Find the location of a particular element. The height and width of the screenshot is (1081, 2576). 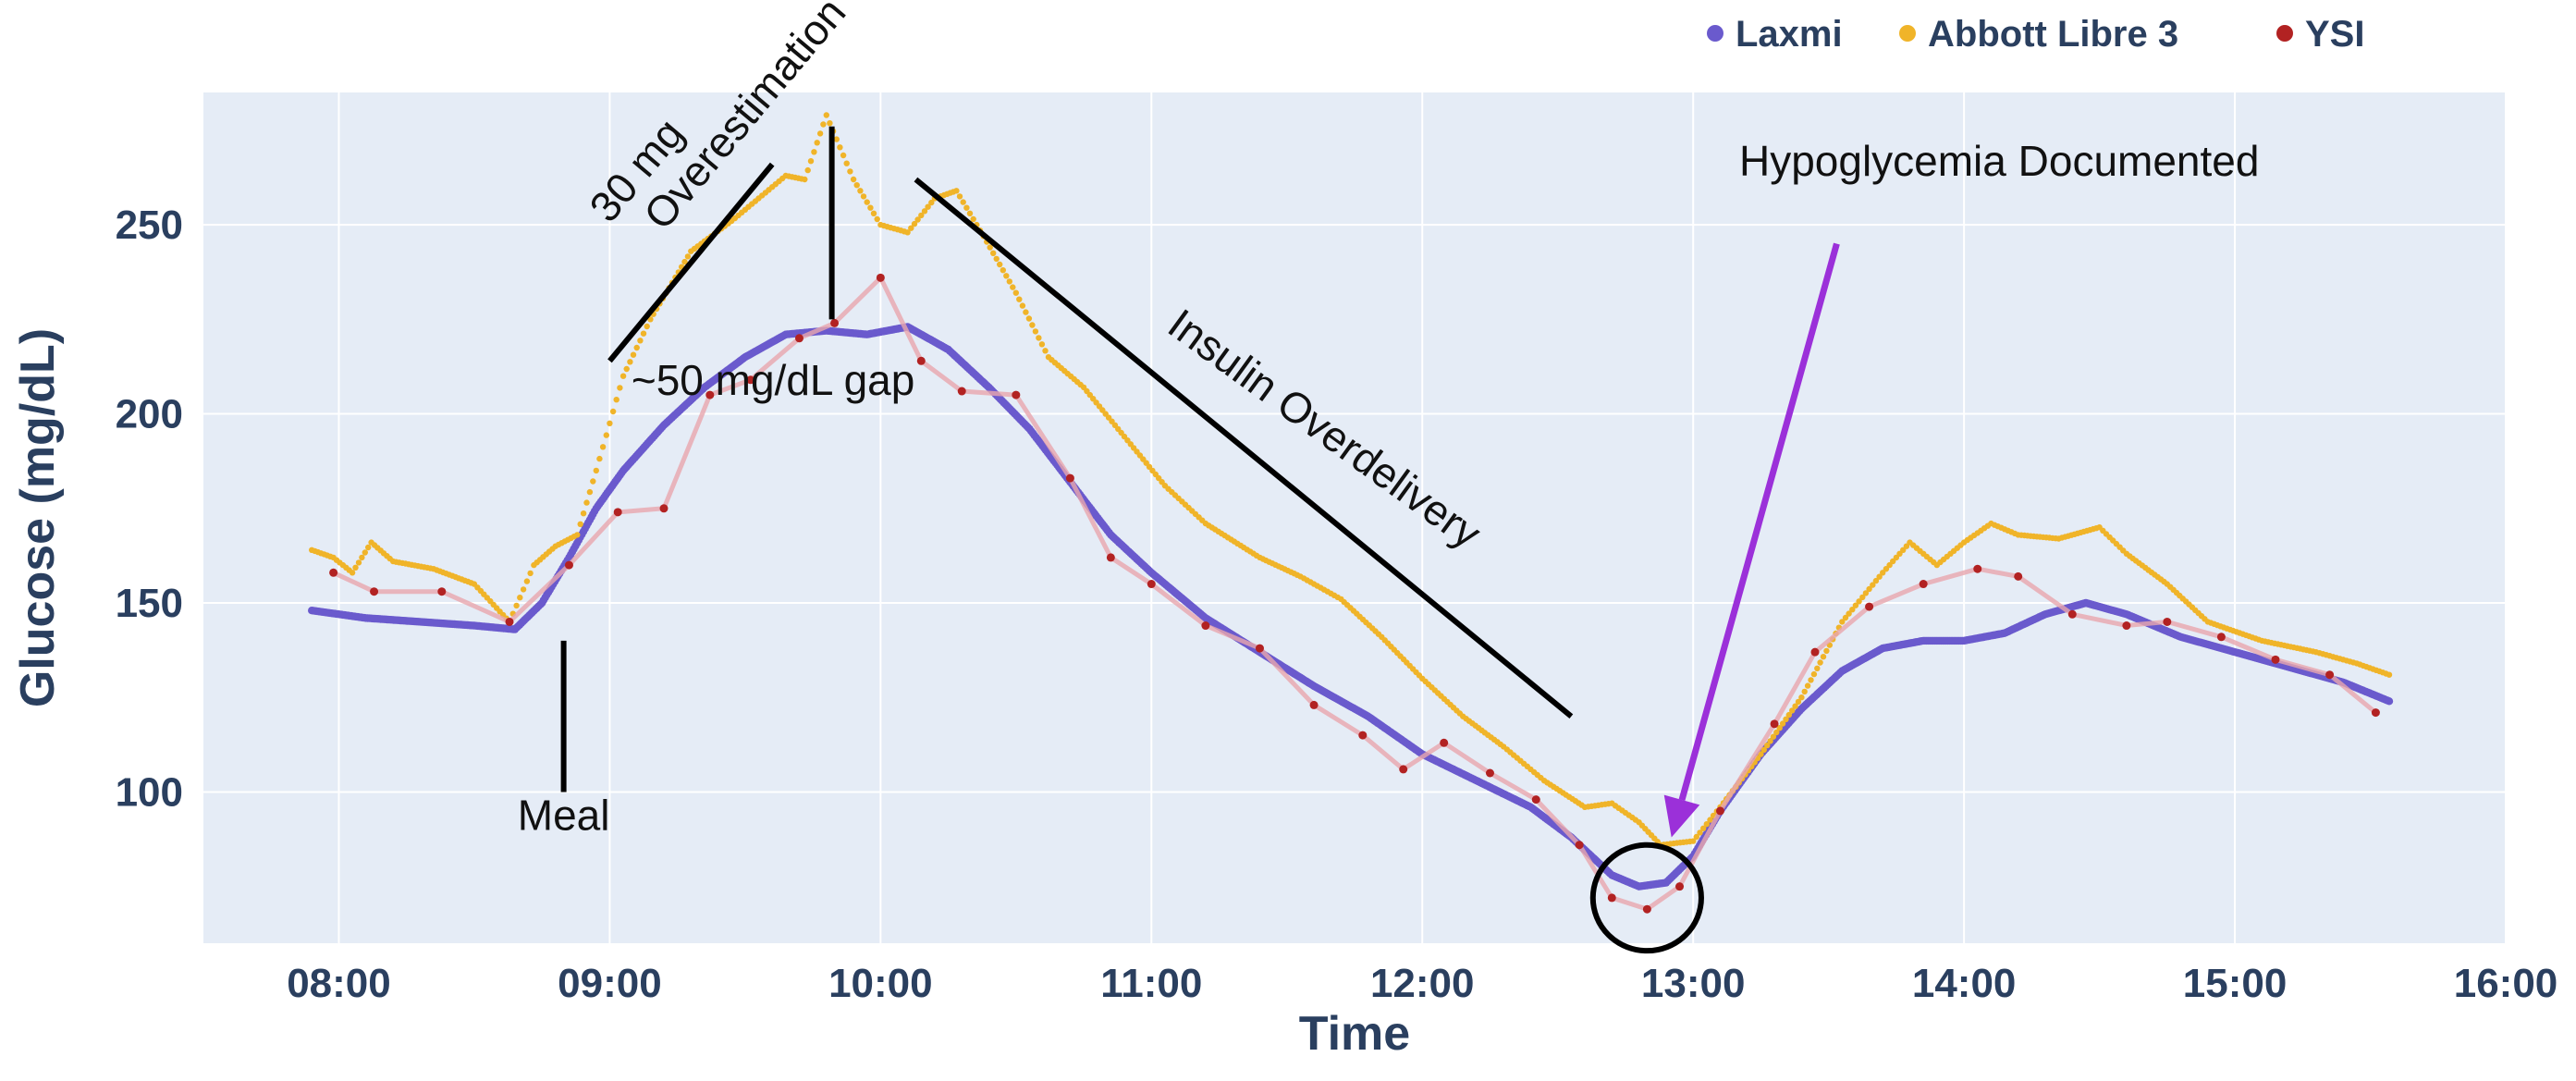

laxmi-point is located at coordinates (2389, 701).